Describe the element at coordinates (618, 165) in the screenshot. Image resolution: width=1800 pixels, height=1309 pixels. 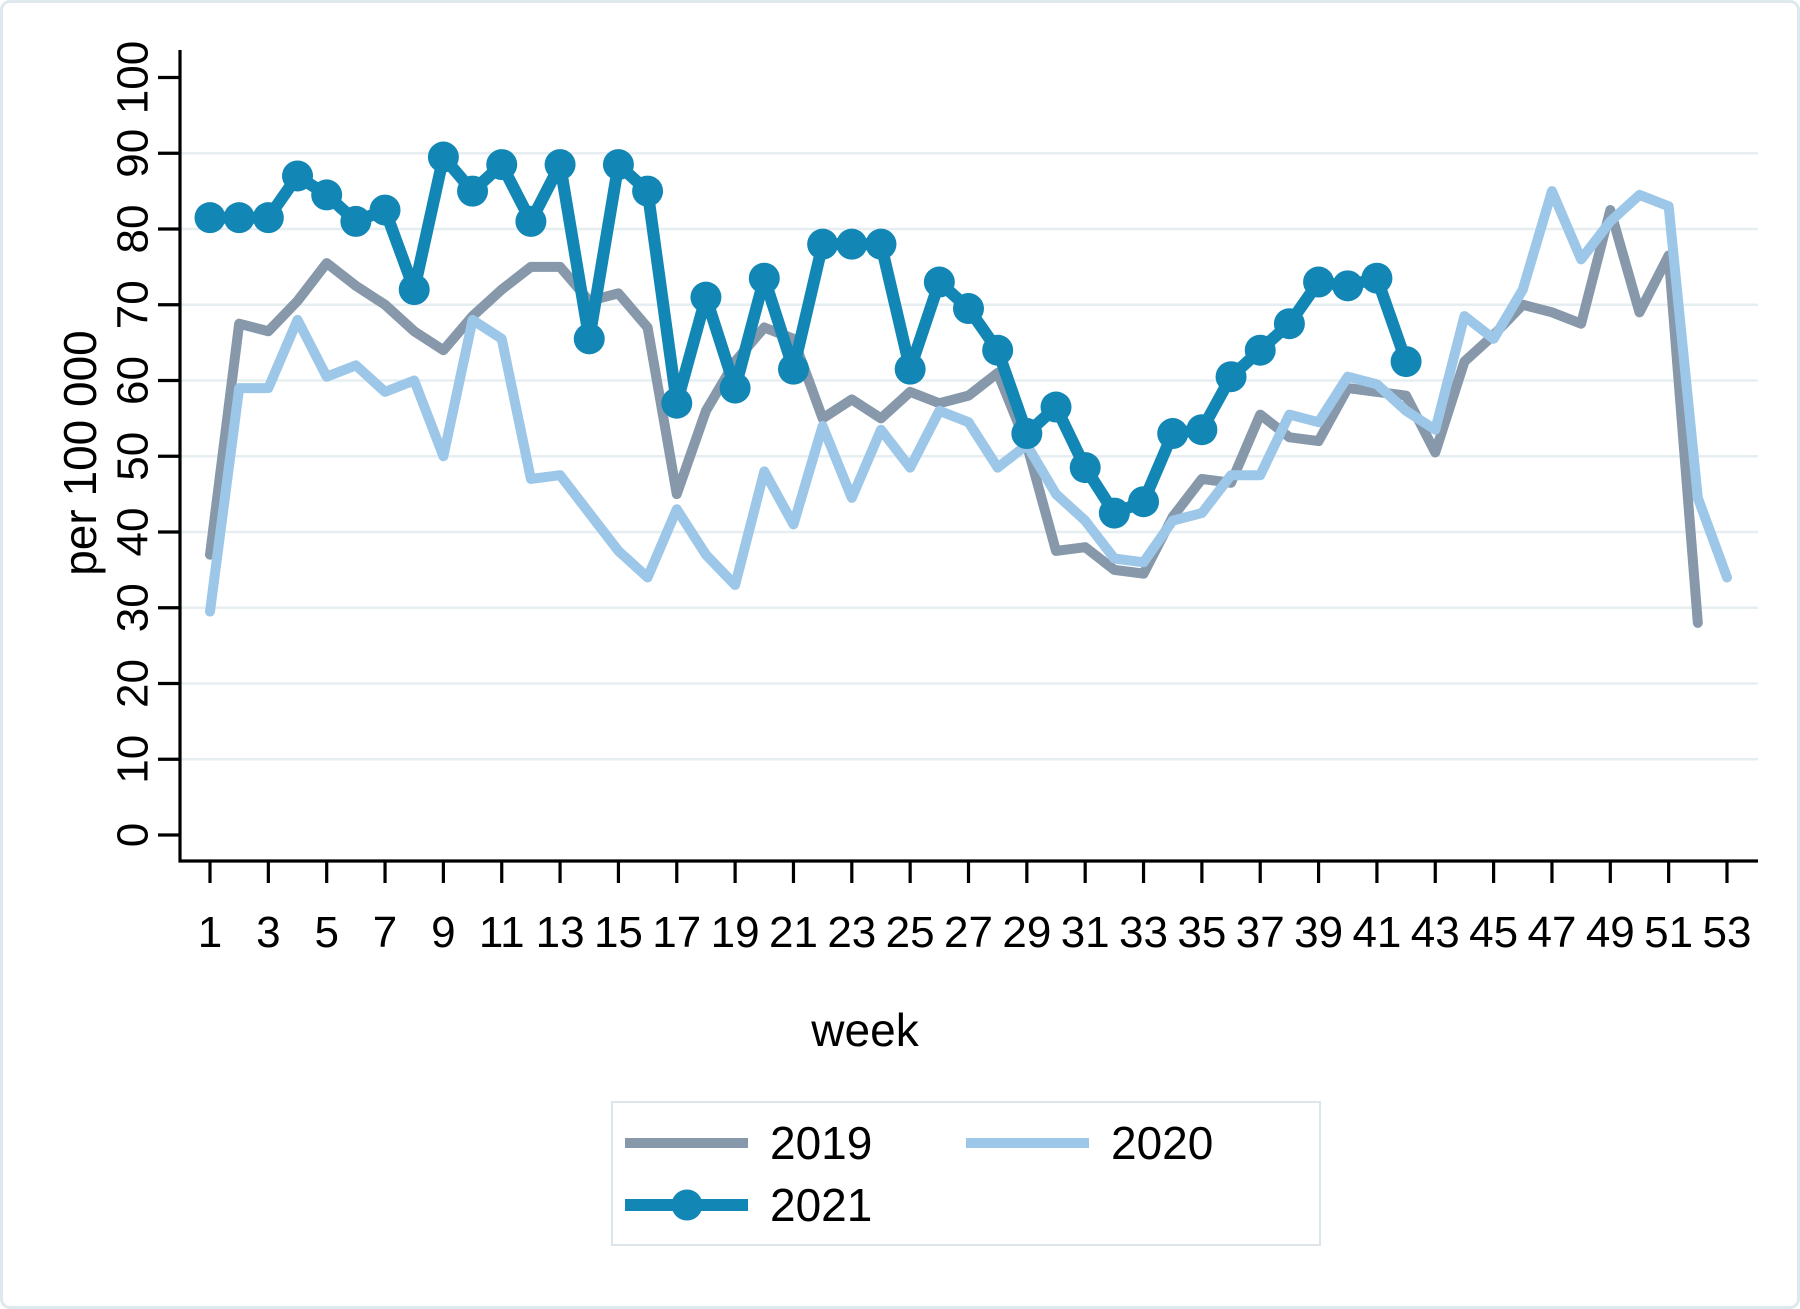
I see `series-marker-2021-w15` at that location.